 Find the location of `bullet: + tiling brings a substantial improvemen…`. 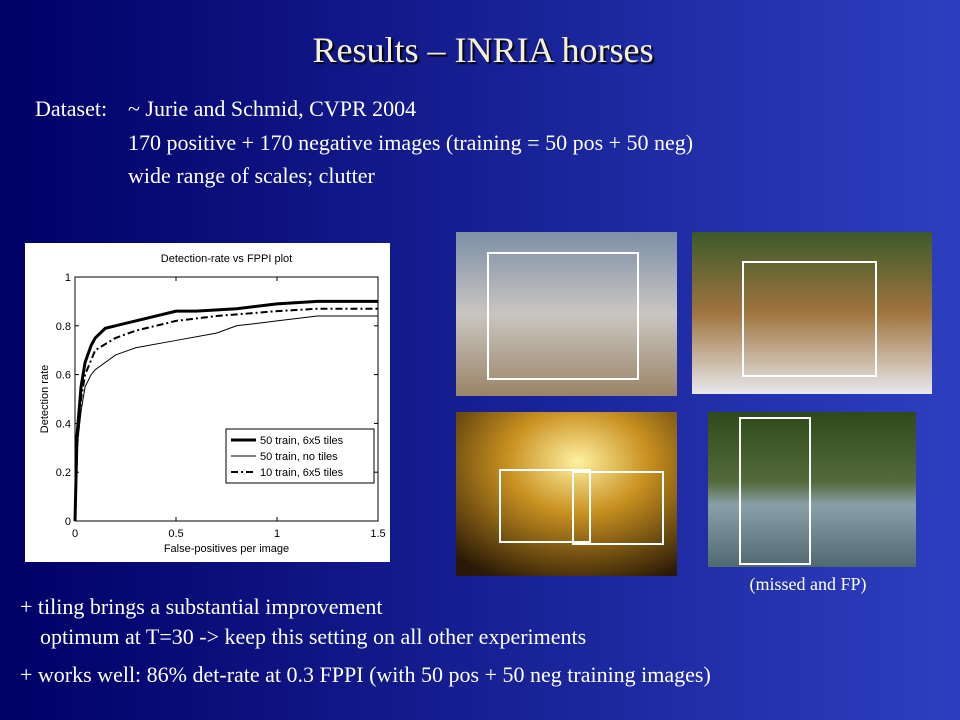

bullet: + tiling brings a substantial improvemen… is located at coordinates (201, 606).